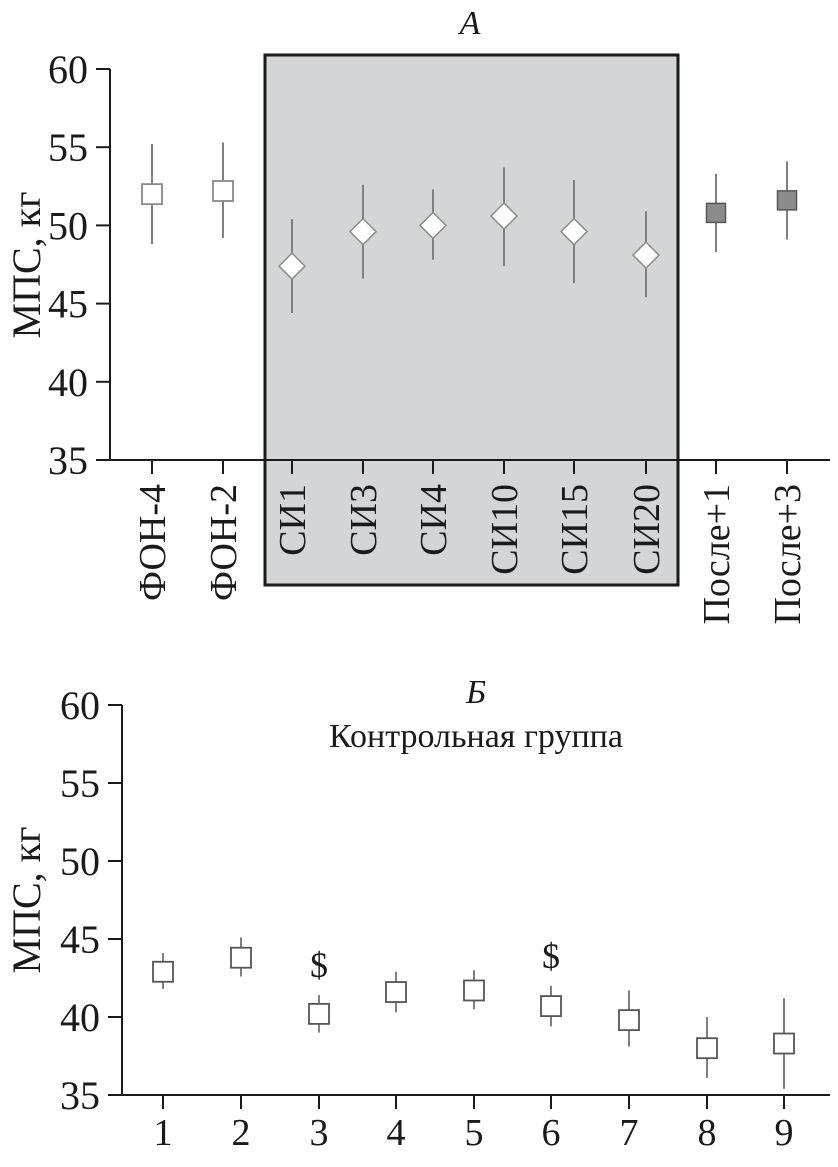 The height and width of the screenshot is (1167, 838). I want to click on x-tick-label: СИ20, so click(647, 529).